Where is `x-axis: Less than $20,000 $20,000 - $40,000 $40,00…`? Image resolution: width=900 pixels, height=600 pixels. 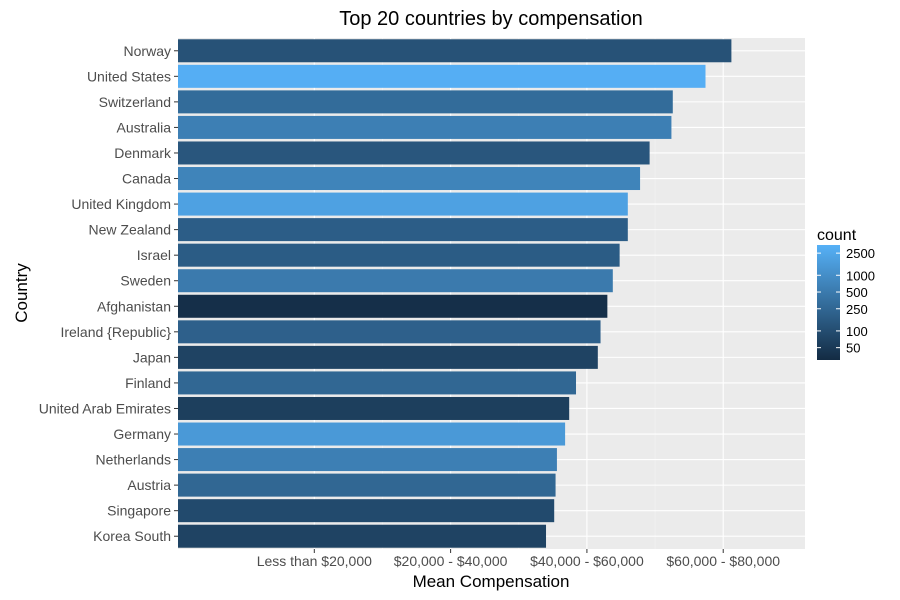 x-axis: Less than $20,000 $20,000 - $40,000 $40,00… is located at coordinates (518, 559).